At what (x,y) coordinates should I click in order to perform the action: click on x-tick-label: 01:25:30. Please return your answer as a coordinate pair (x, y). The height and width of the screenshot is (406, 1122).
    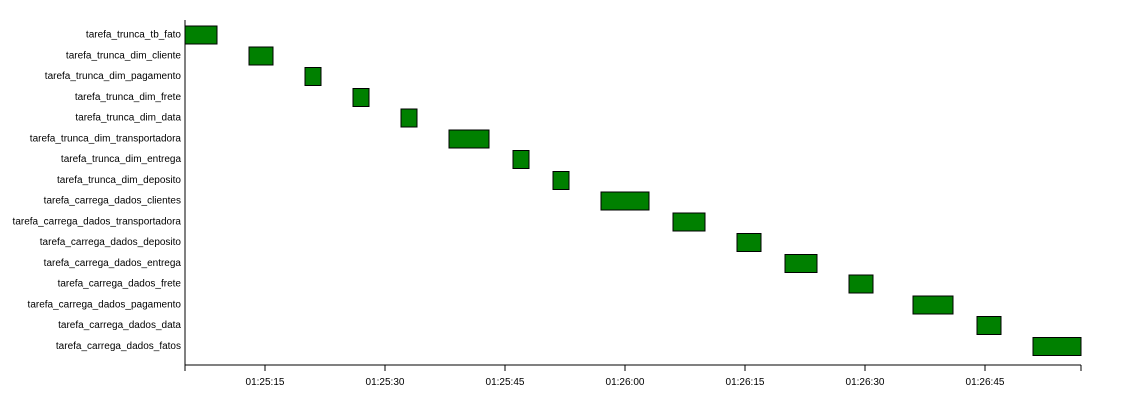
    Looking at the image, I should click on (385, 382).